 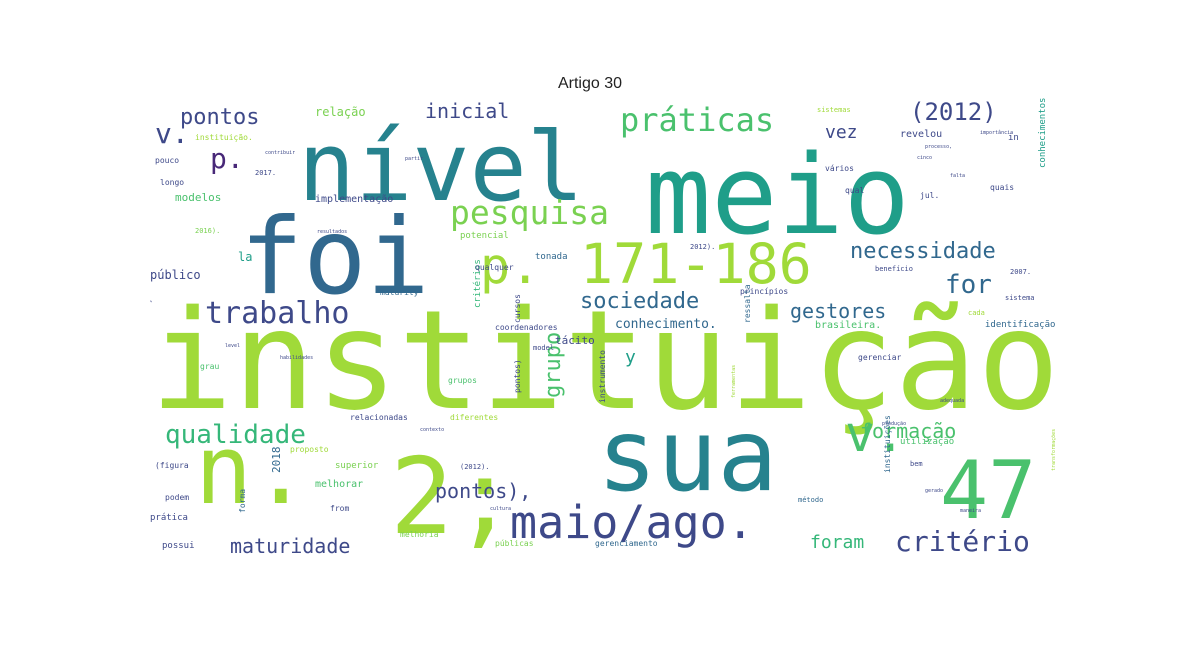 What do you see at coordinates (1020, 325) in the screenshot?
I see `cloud-word: identificação` at bounding box center [1020, 325].